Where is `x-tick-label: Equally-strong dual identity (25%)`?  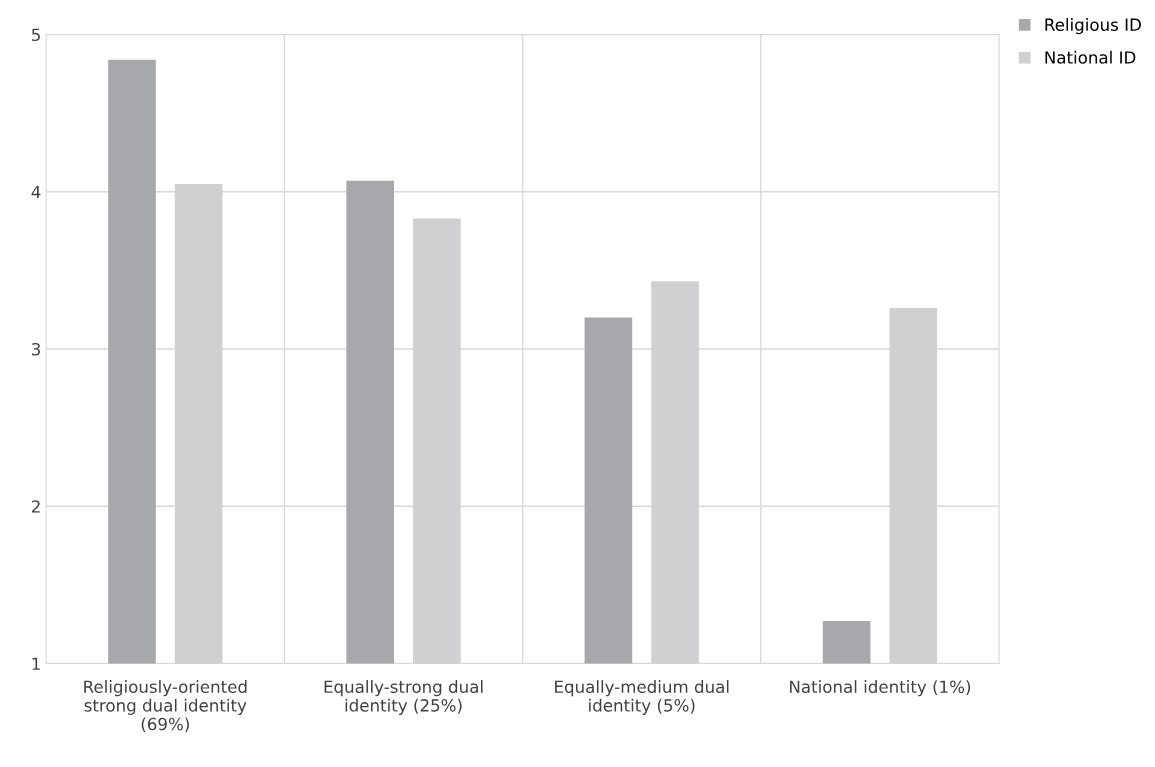
x-tick-label: Equally-strong dual identity (25%) is located at coordinates (403, 697).